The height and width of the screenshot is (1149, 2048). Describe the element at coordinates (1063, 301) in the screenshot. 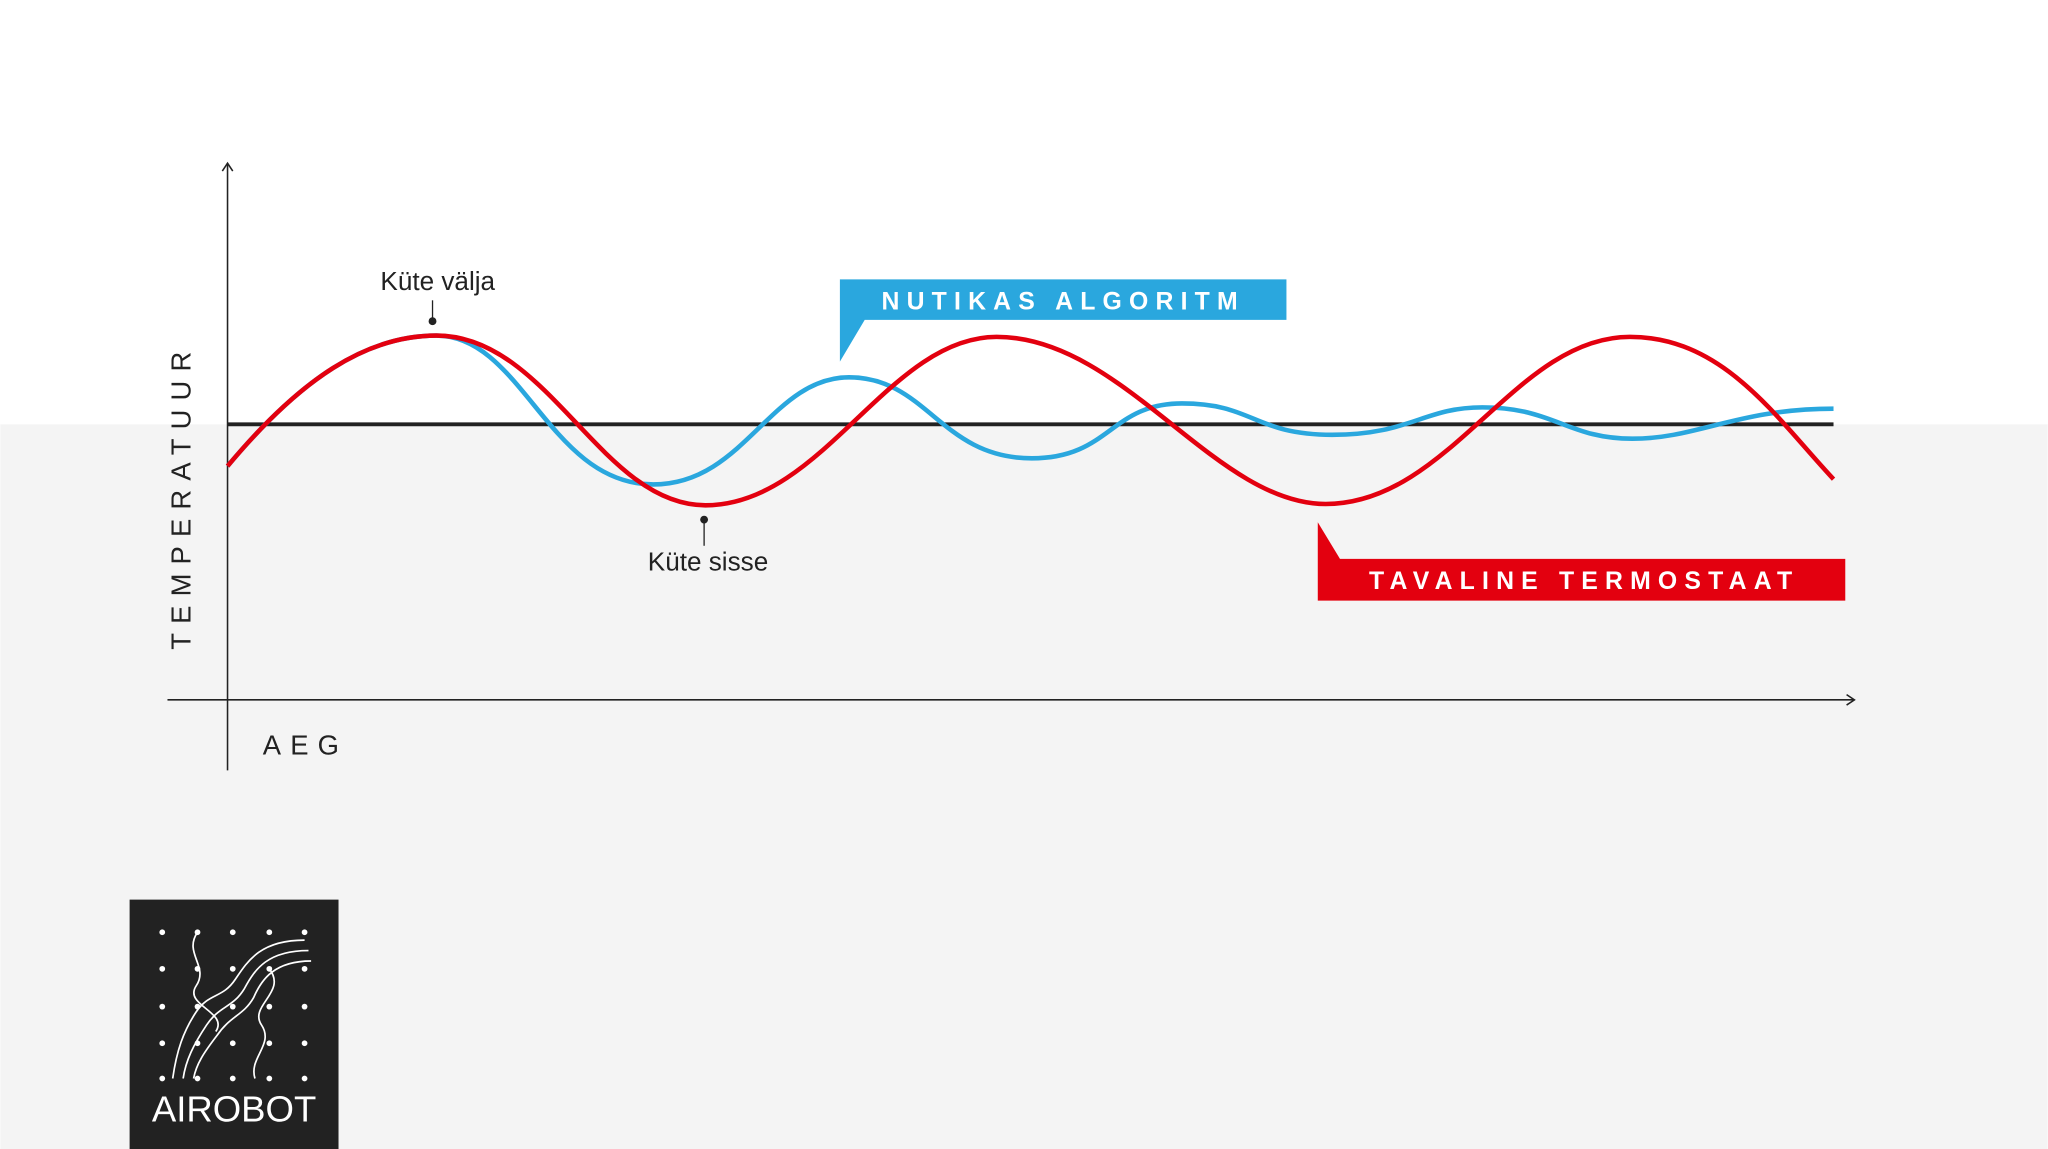

I see `smart-label: NUTIKAS ALGORITM` at that location.